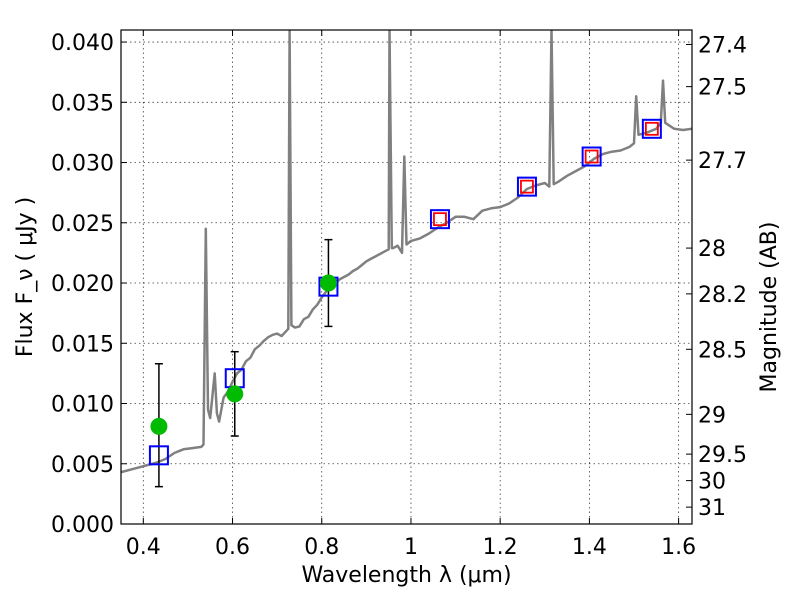 This screenshot has width=800, height=600. Describe the element at coordinates (143, 547) in the screenshot. I see `x-tick-label: 0.4` at that location.